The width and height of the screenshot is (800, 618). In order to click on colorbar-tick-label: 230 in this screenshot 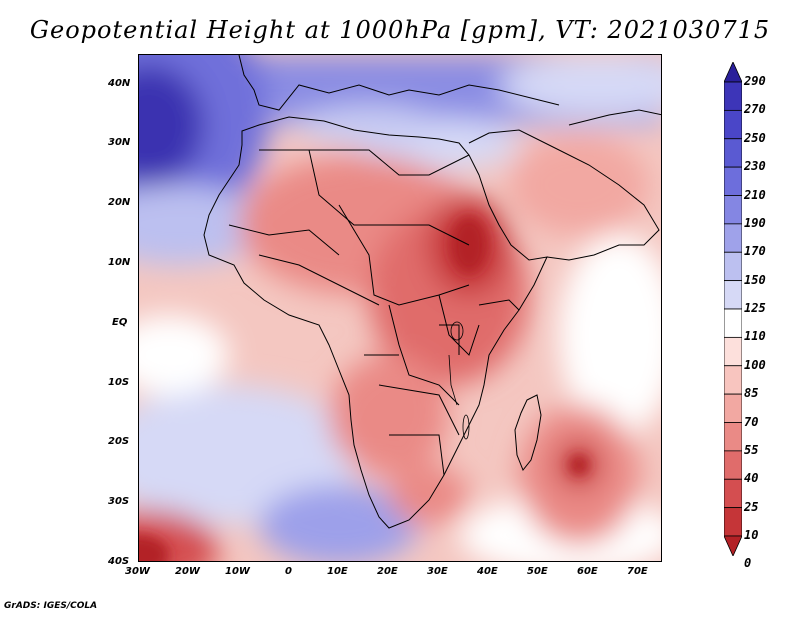, I will do `click(755, 166)`.